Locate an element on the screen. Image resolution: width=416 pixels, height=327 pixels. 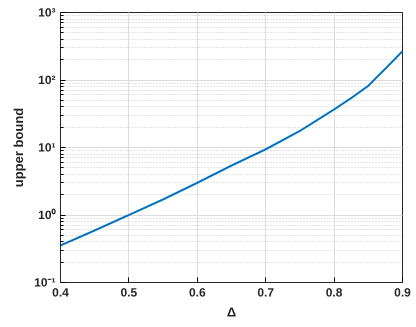
x-tick-label: 0.6 is located at coordinates (197, 293).